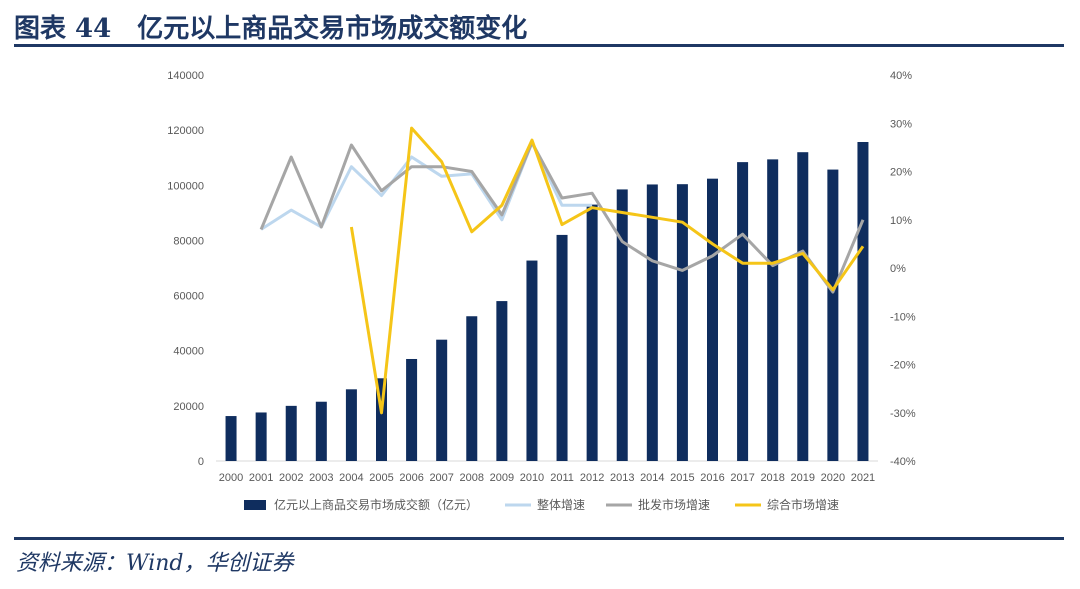  I want to click on y-left-tick-label: 100000, so click(185, 186).